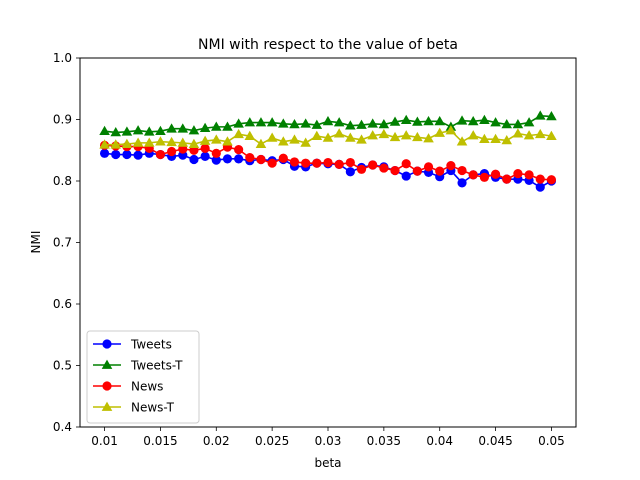  I want to click on x-tick-label: 0.05, so click(551, 441).